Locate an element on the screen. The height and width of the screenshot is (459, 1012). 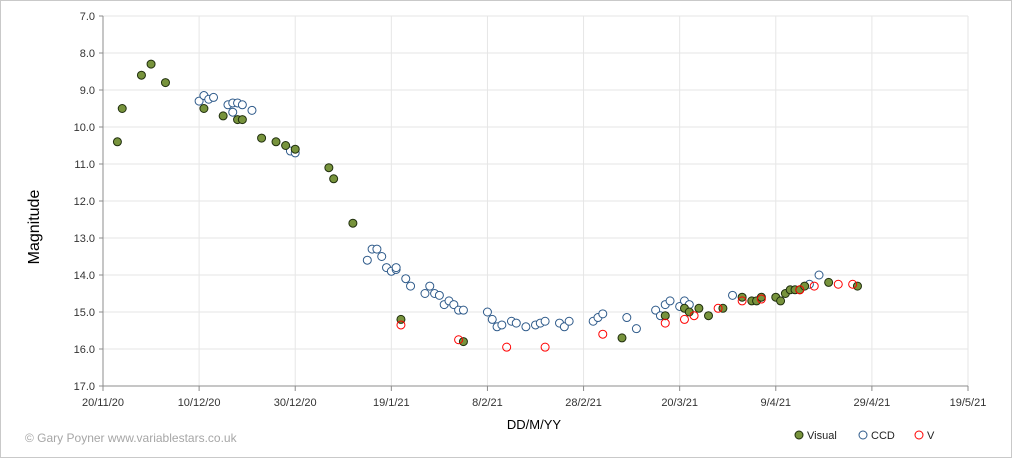
y-tick-label: 12.0 is located at coordinates (84, 202).